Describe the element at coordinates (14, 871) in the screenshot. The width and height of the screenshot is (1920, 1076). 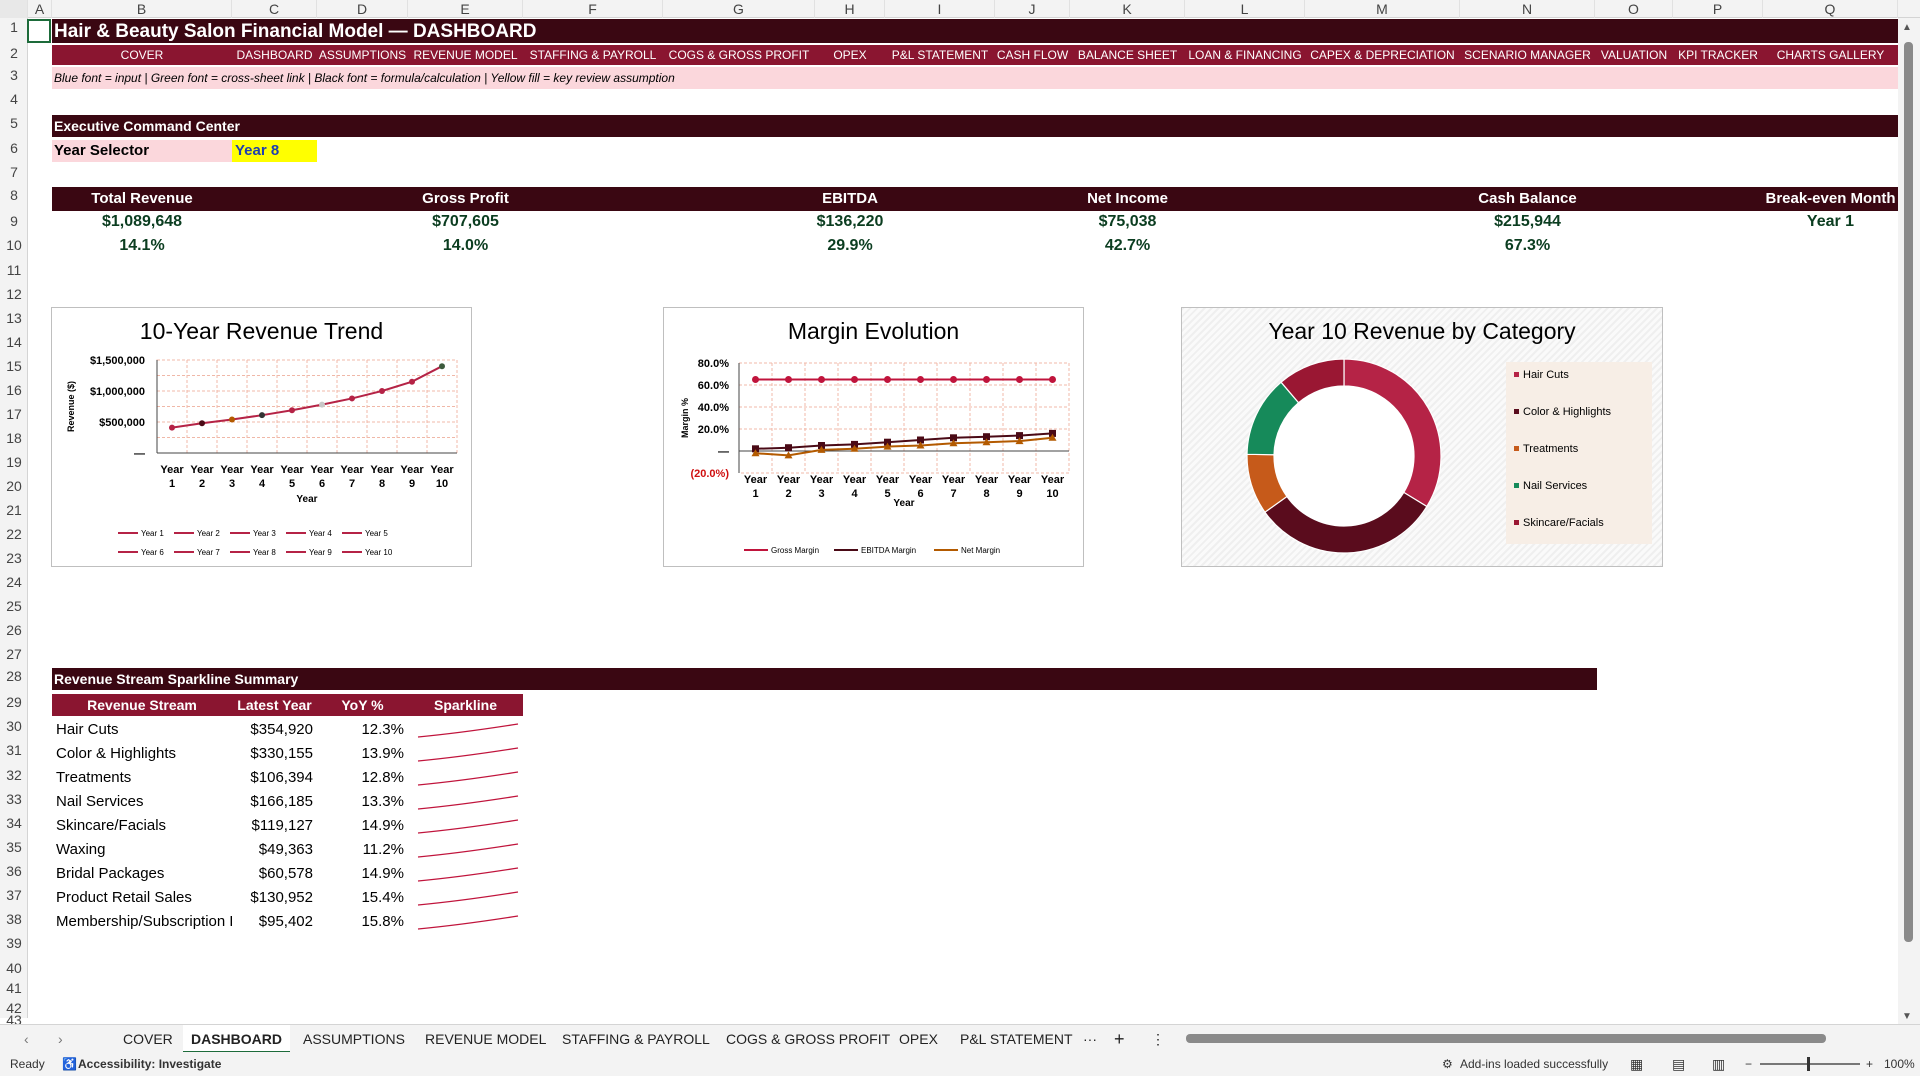
I see `row-header: 36` at that location.